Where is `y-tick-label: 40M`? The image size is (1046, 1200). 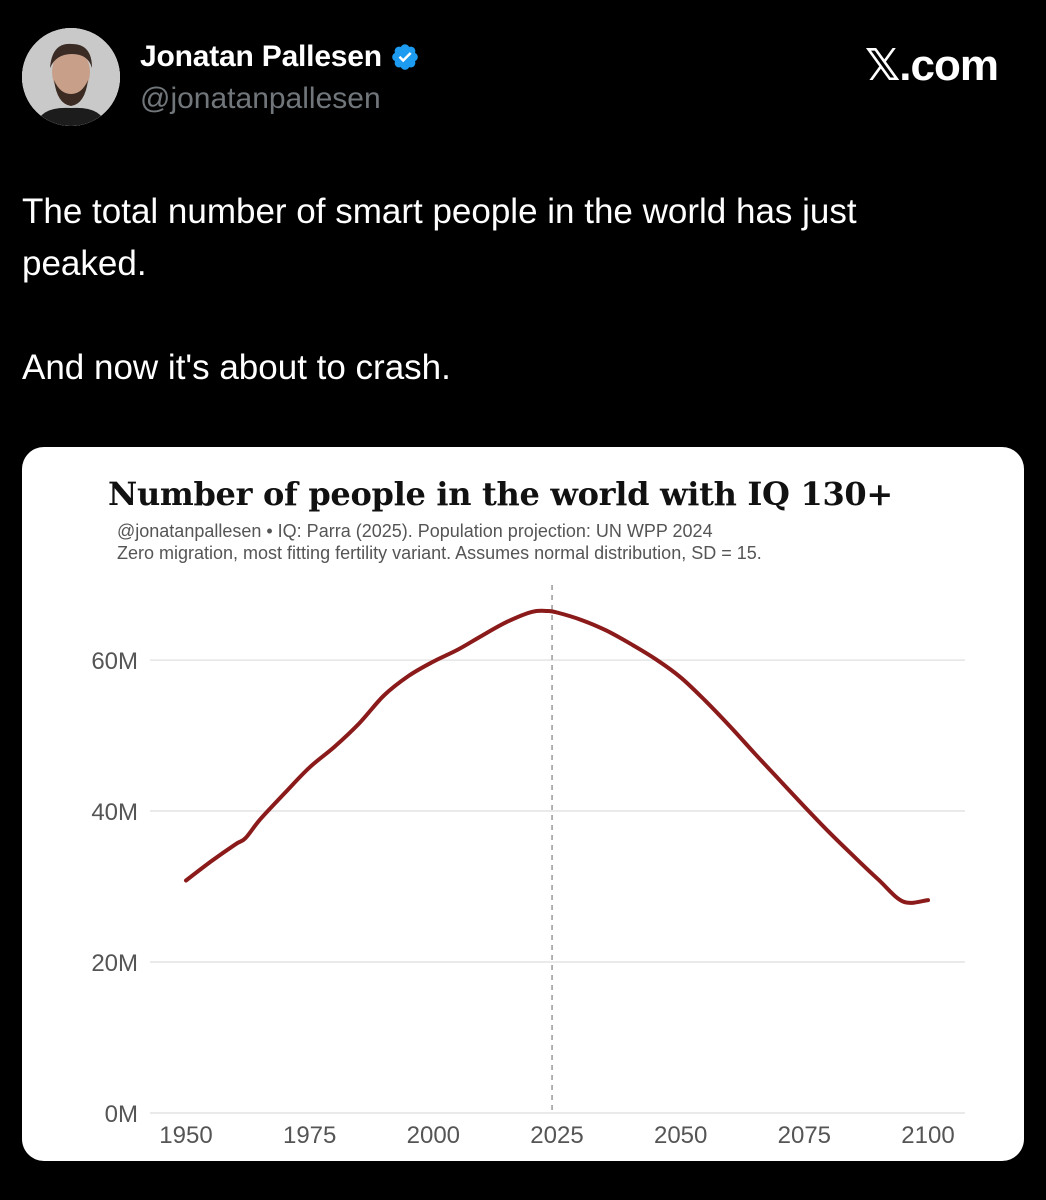 y-tick-label: 40M is located at coordinates (114, 812).